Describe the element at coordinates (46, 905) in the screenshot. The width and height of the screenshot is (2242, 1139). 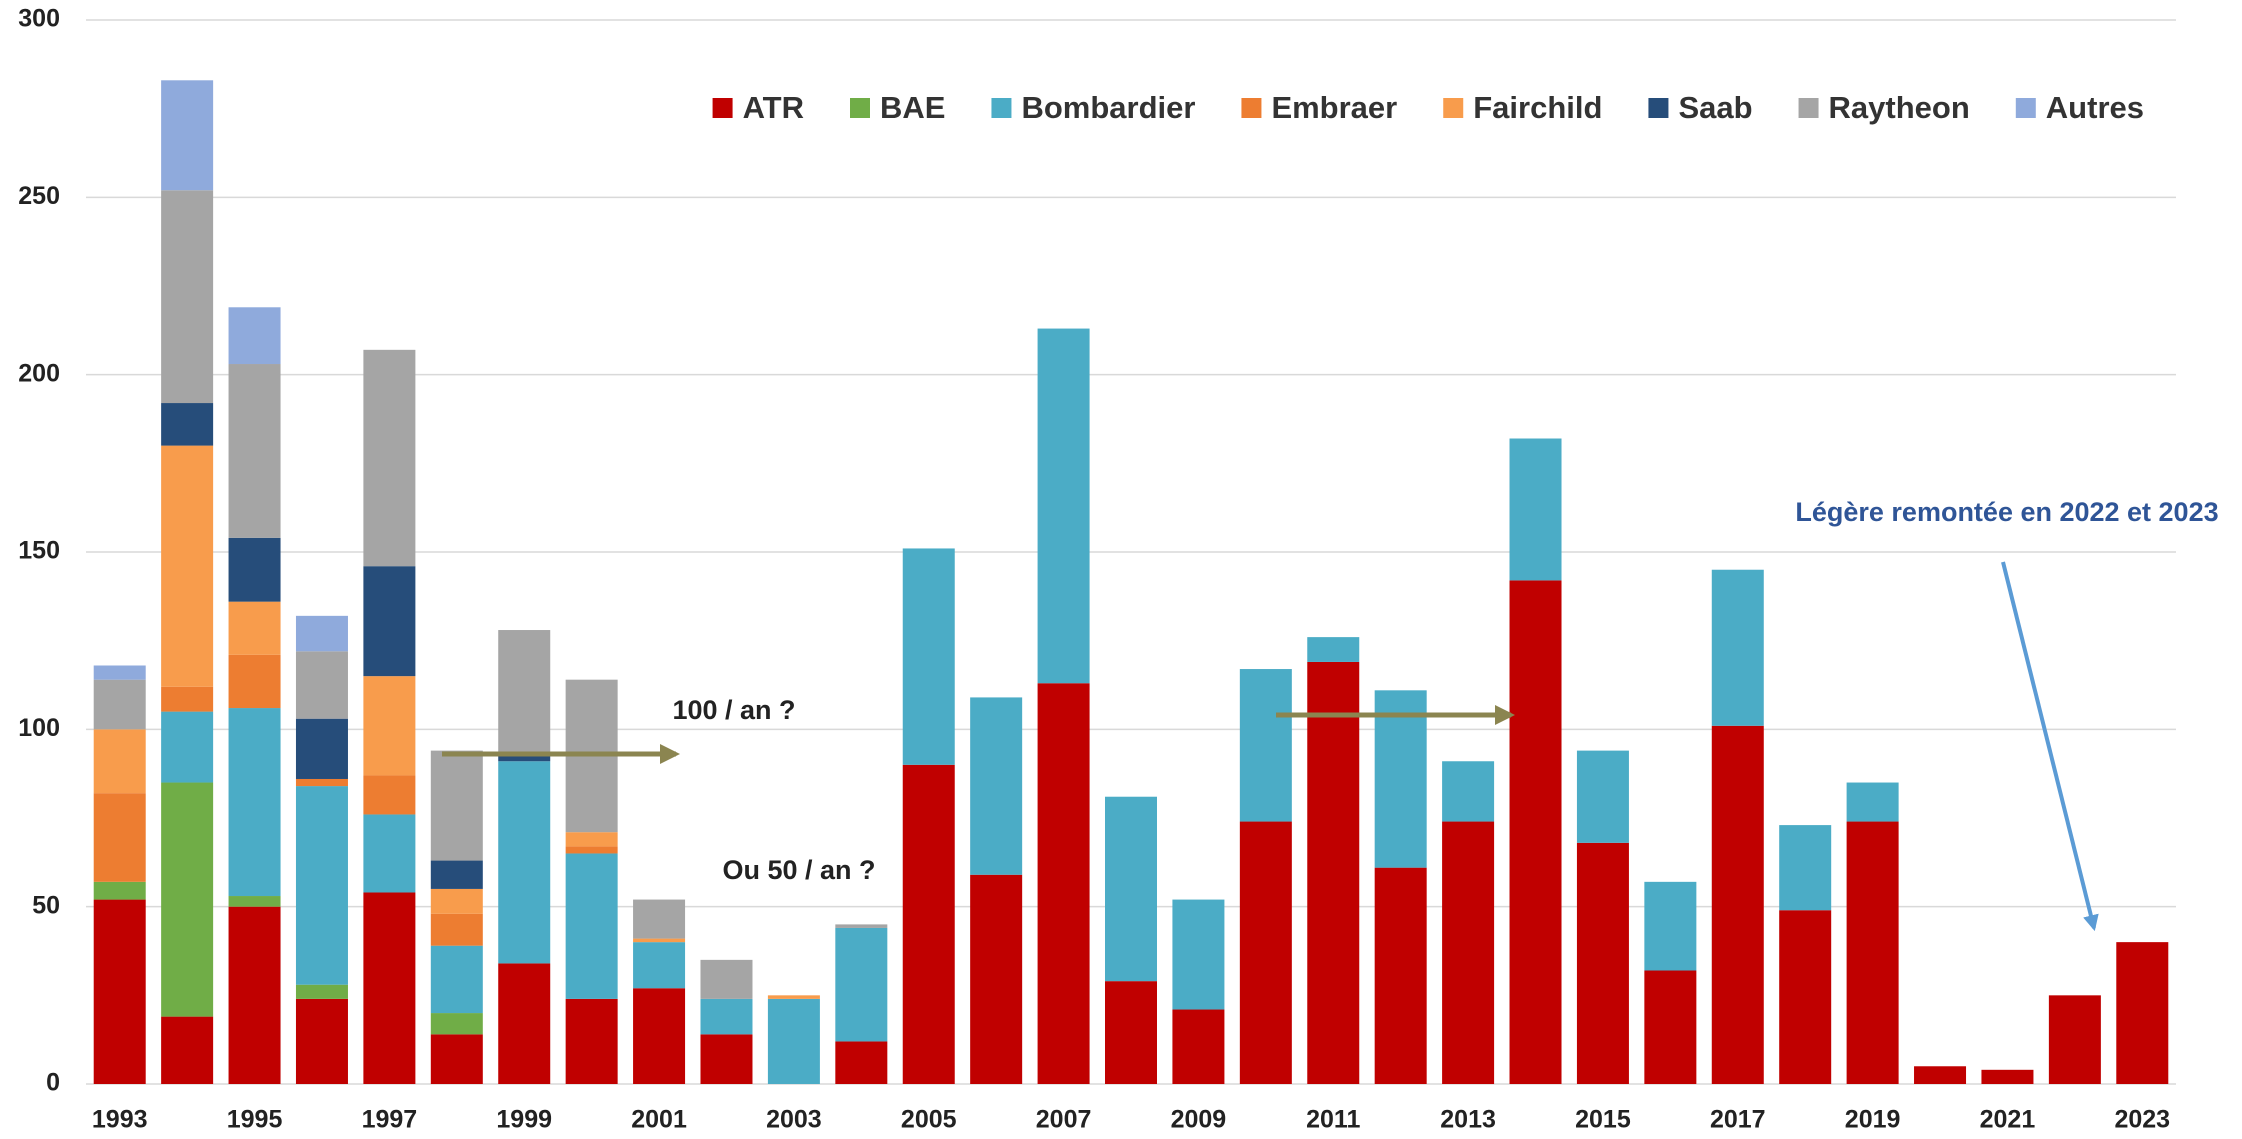
I see `y-tick-label: 50` at that location.